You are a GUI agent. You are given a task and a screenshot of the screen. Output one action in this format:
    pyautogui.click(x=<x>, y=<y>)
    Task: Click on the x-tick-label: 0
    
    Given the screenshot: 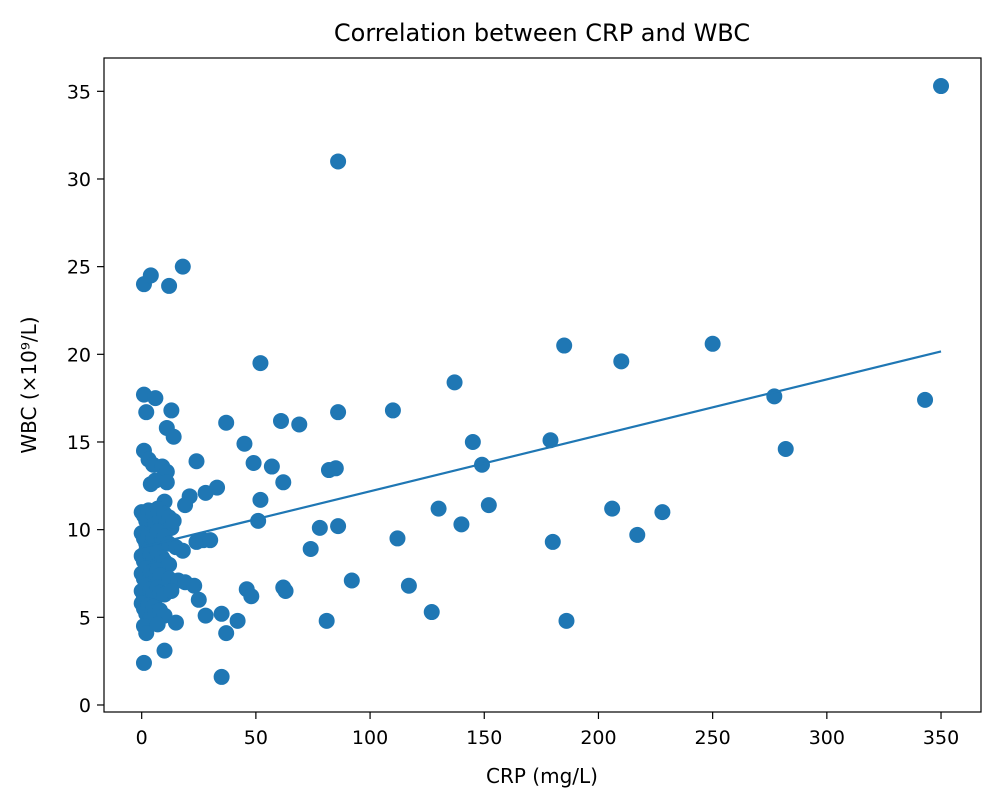 What is the action you would take?
    pyautogui.click(x=142, y=738)
    